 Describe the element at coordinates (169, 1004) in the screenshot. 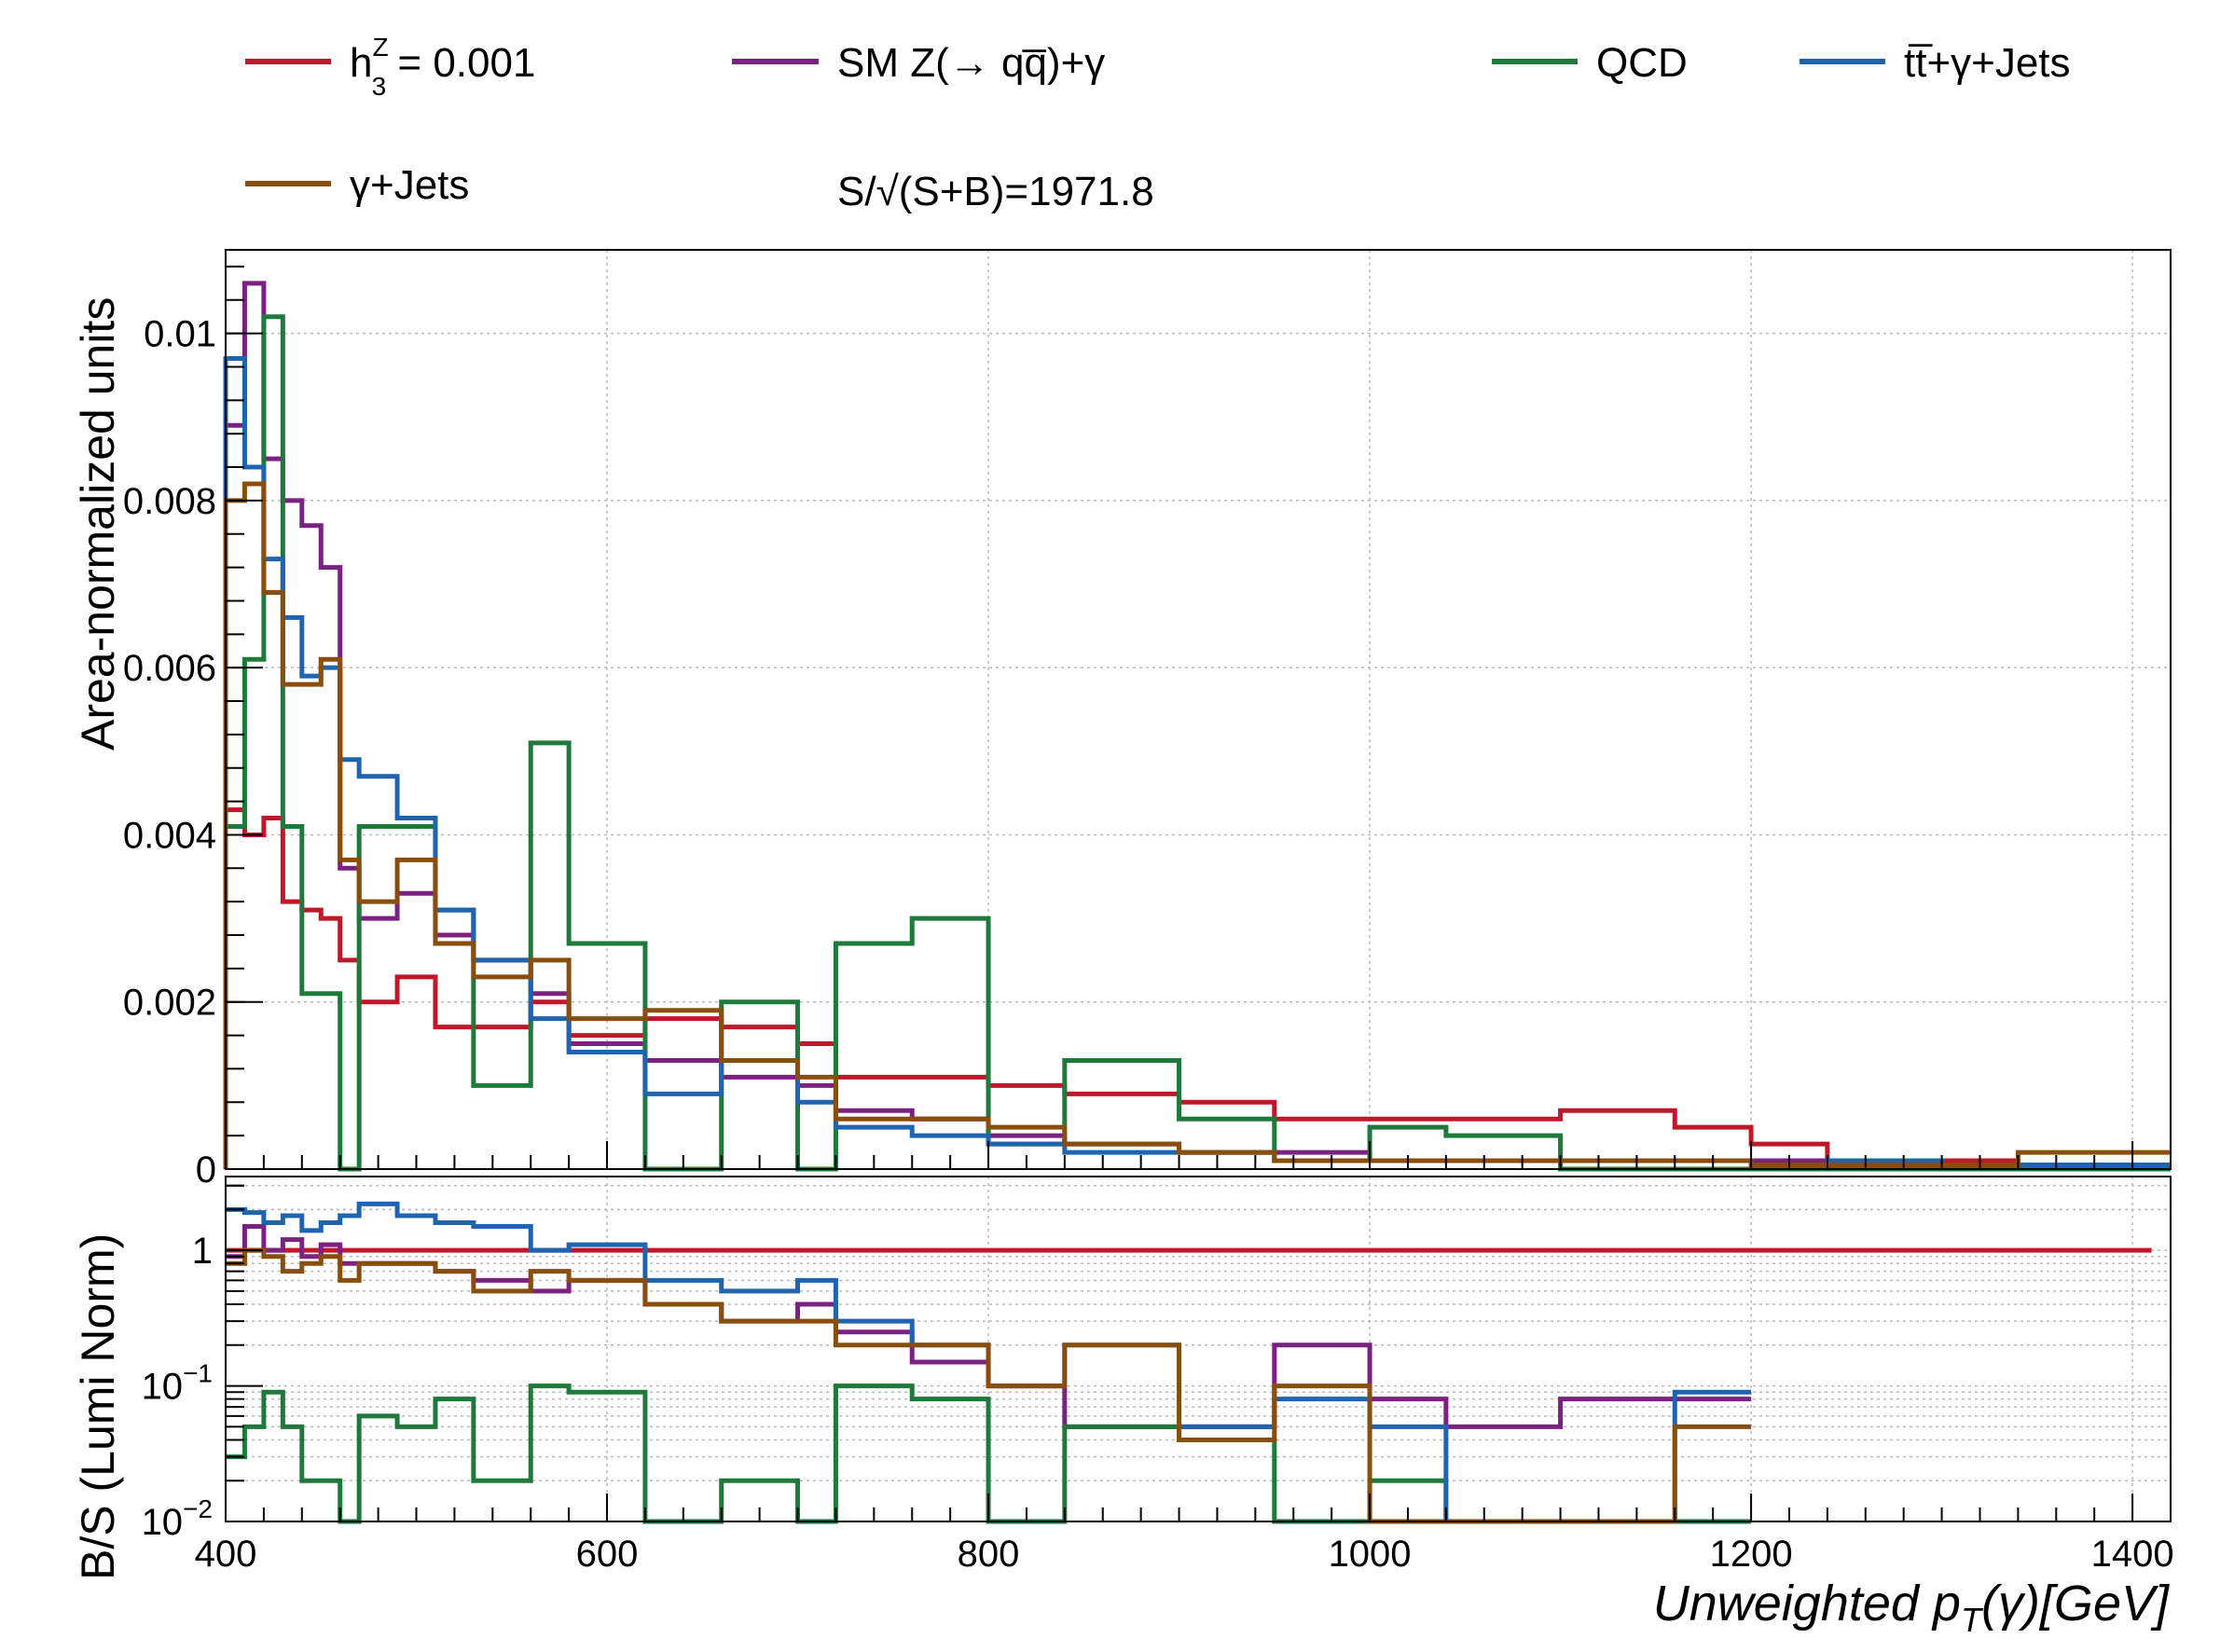

I see `top-ytick-label: 0.002` at that location.